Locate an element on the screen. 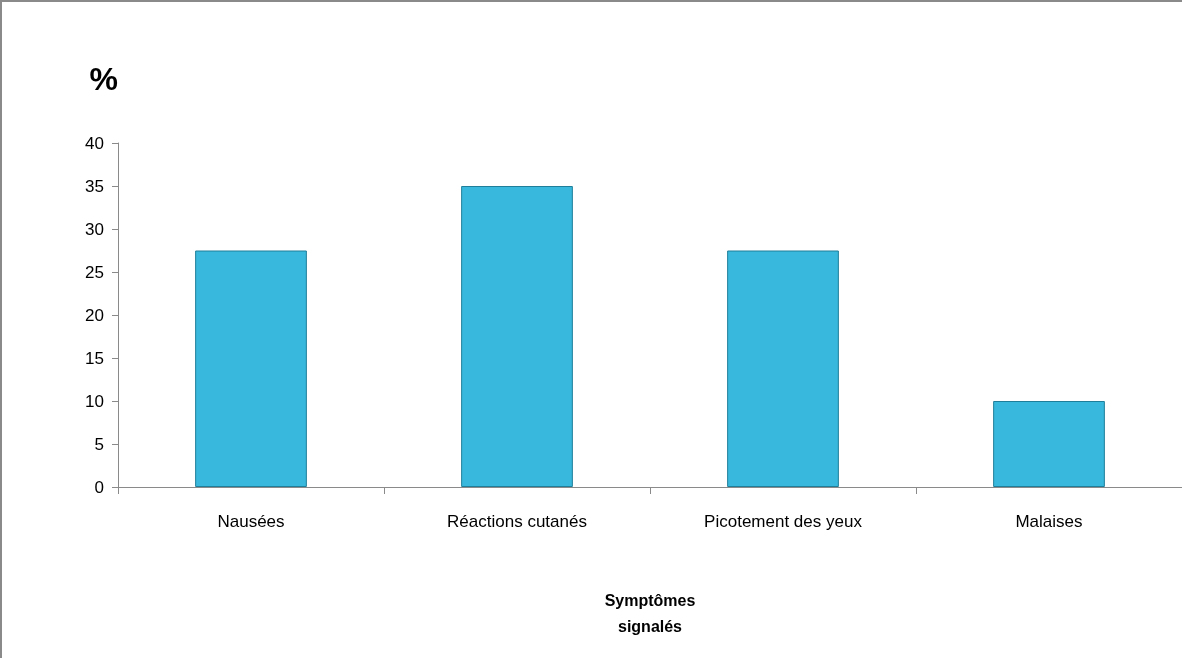  y-axis-title: % is located at coordinates (103, 79).